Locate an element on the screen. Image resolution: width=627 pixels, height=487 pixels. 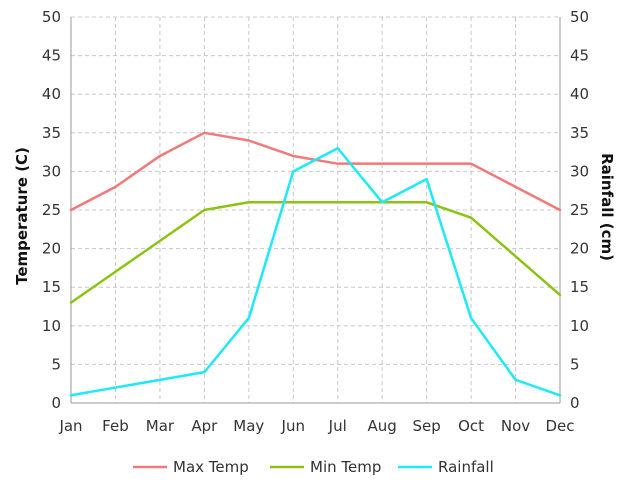
y-tick-label: 20 is located at coordinates (51, 249).